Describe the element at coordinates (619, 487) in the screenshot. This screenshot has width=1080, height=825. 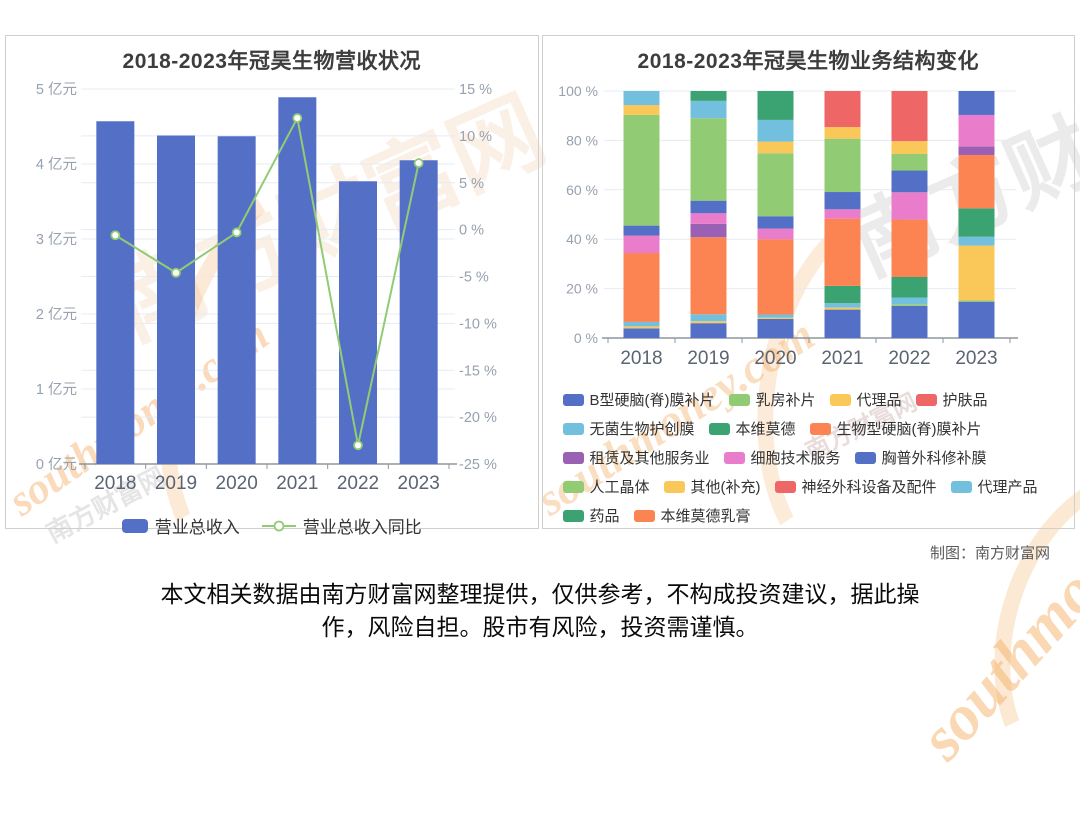
I see `legend-label: 人工晶体` at that location.